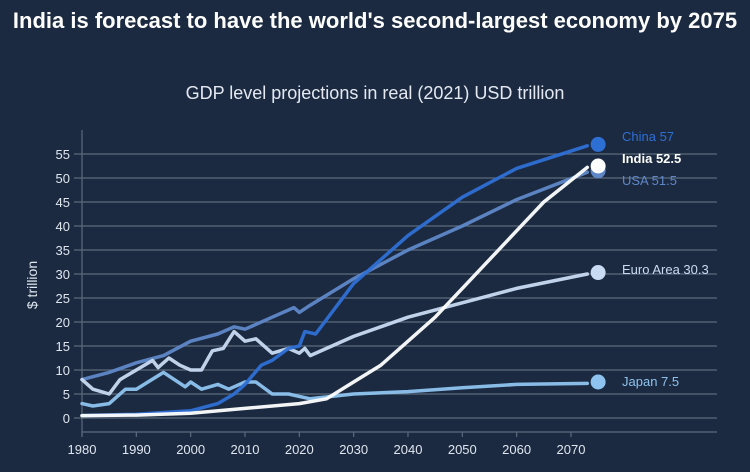  I want to click on y-tick-label: 10, so click(63, 370).